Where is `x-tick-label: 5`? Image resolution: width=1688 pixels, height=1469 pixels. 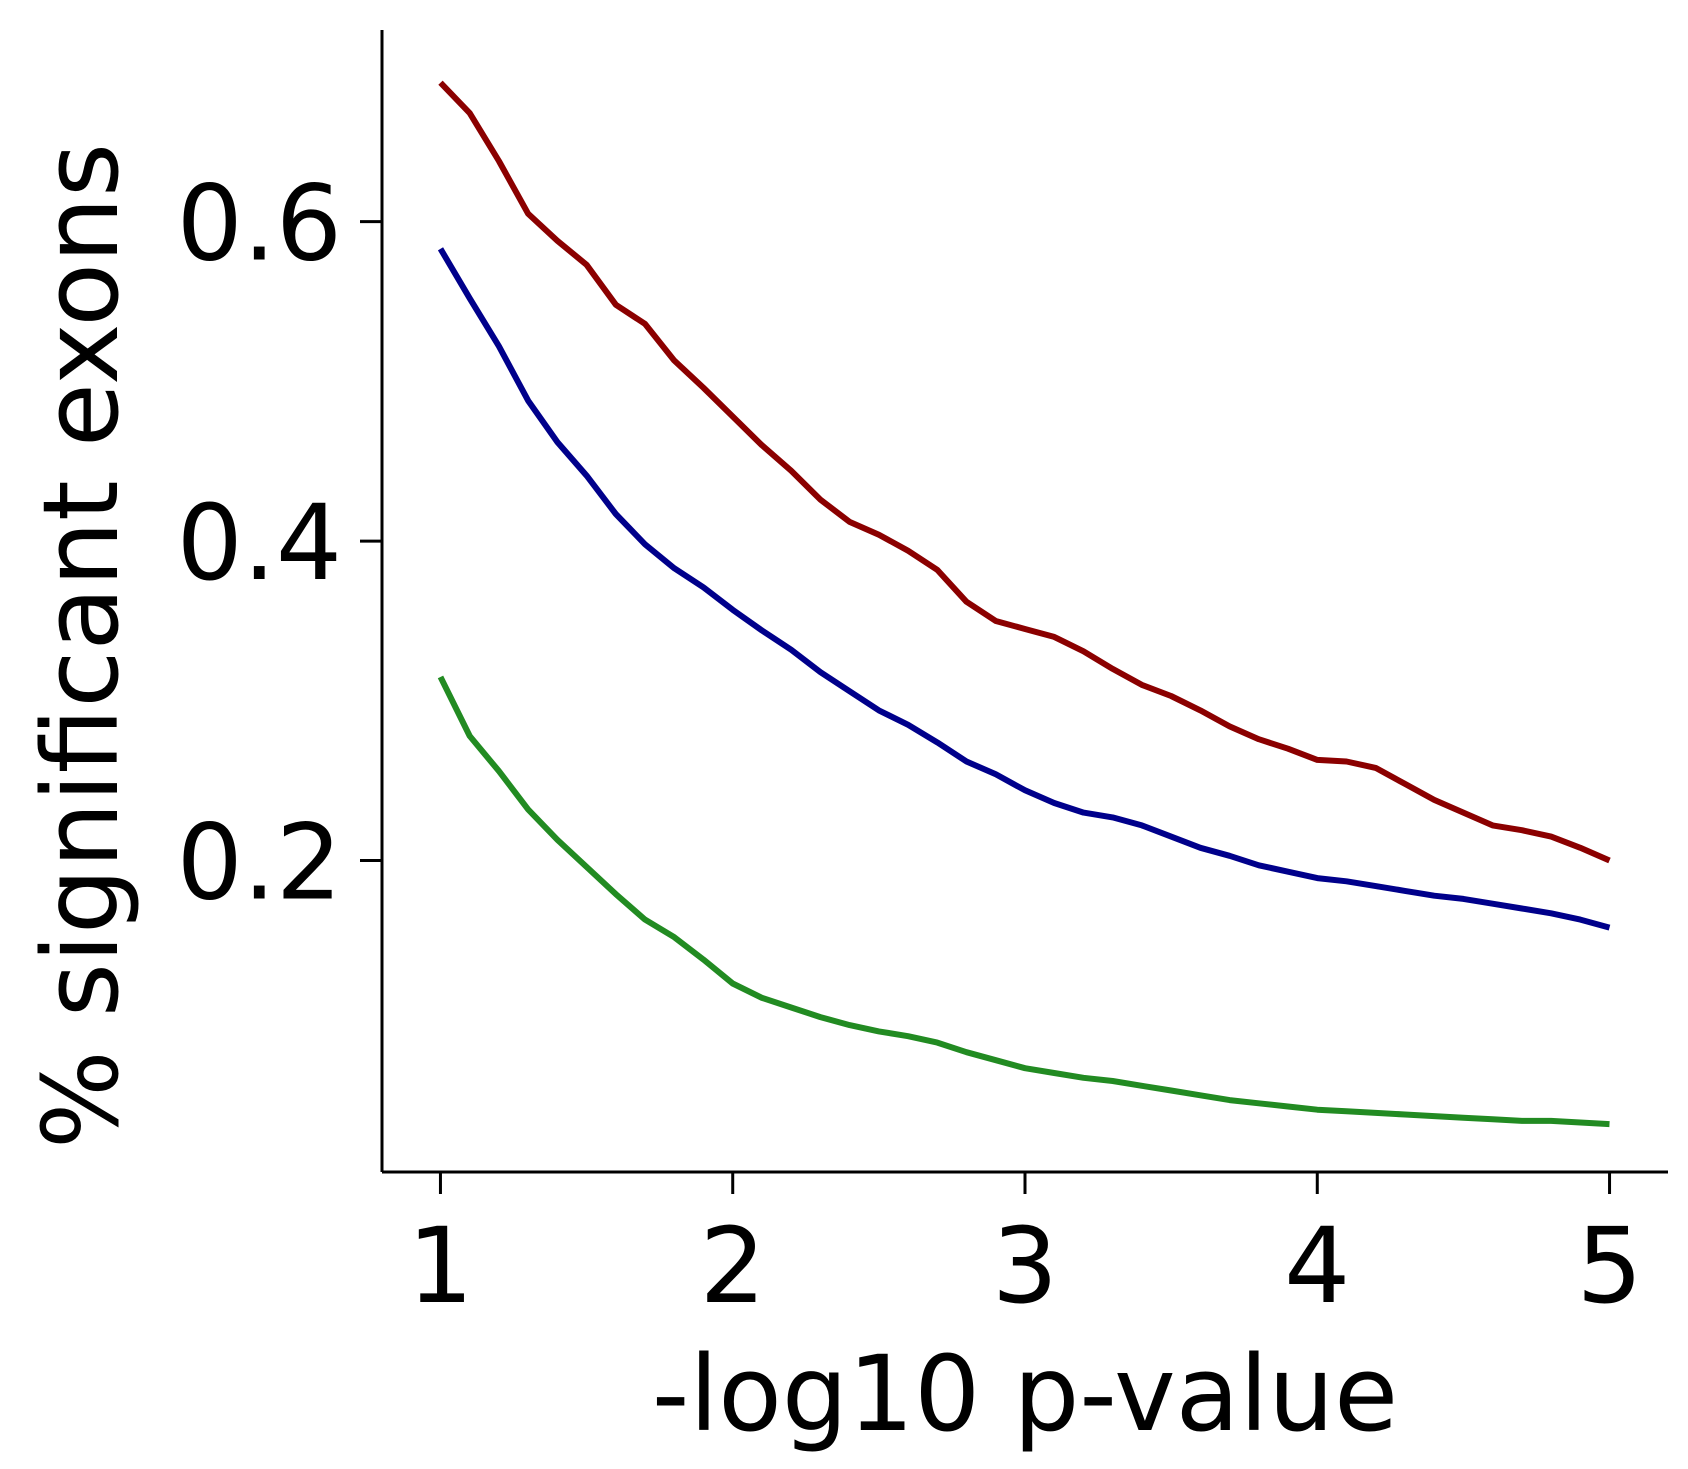 x-tick-label: 5 is located at coordinates (1609, 1266).